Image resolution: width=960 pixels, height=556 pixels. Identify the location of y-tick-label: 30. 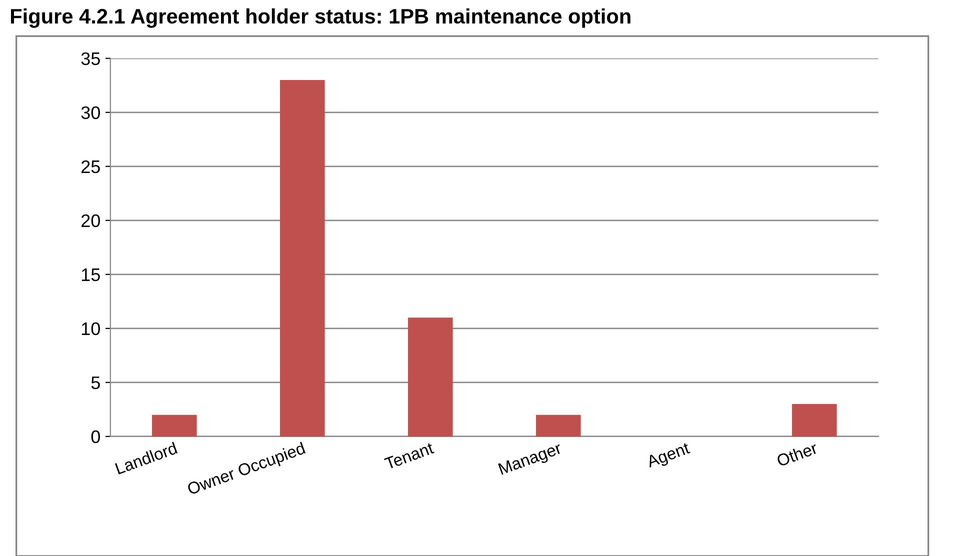
(90, 113).